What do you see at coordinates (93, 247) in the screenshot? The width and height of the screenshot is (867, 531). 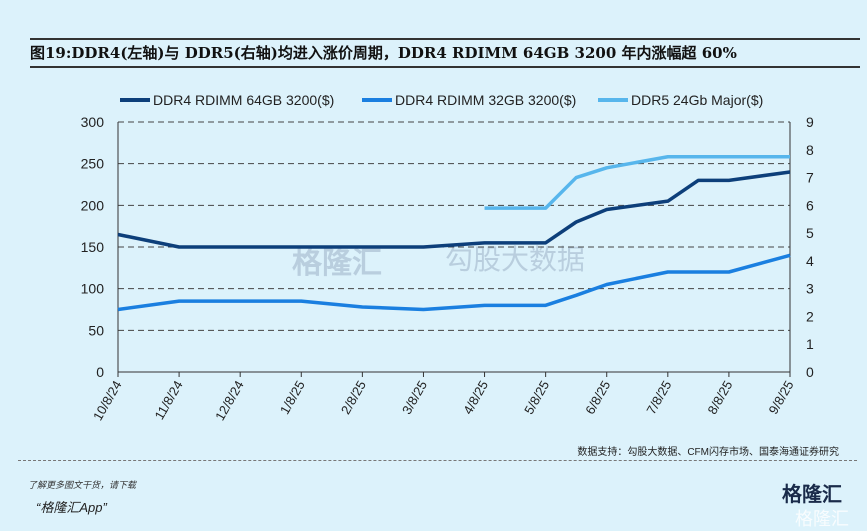 I see `left-tick-label: 150` at bounding box center [93, 247].